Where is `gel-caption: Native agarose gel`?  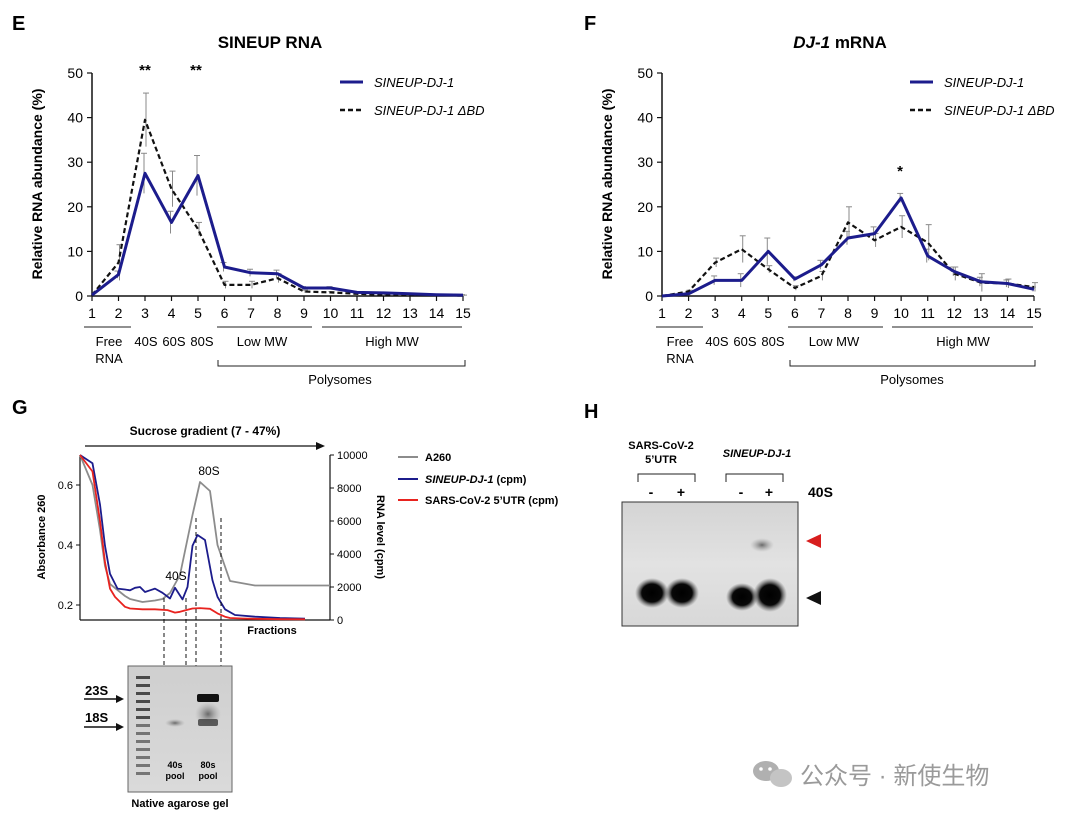
gel-caption: Native agarose gel is located at coordinates (179, 804).